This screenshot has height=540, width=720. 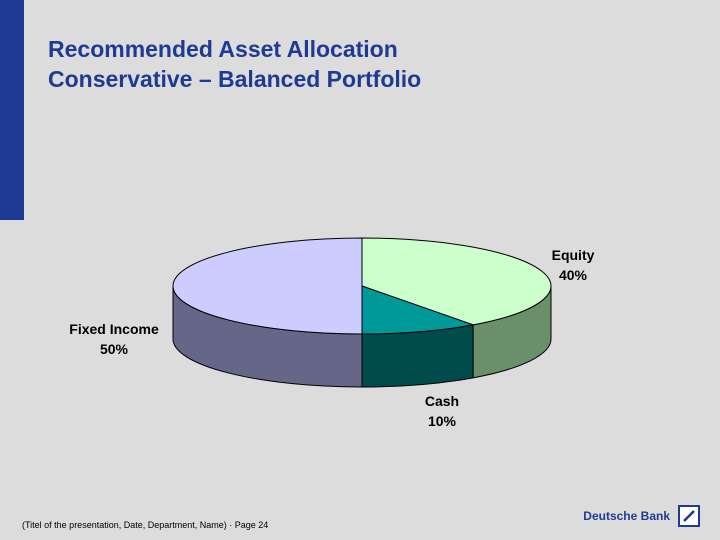 What do you see at coordinates (235, 79) in the screenshot?
I see `title-line-2: Conservative – Balanced Portfolio` at bounding box center [235, 79].